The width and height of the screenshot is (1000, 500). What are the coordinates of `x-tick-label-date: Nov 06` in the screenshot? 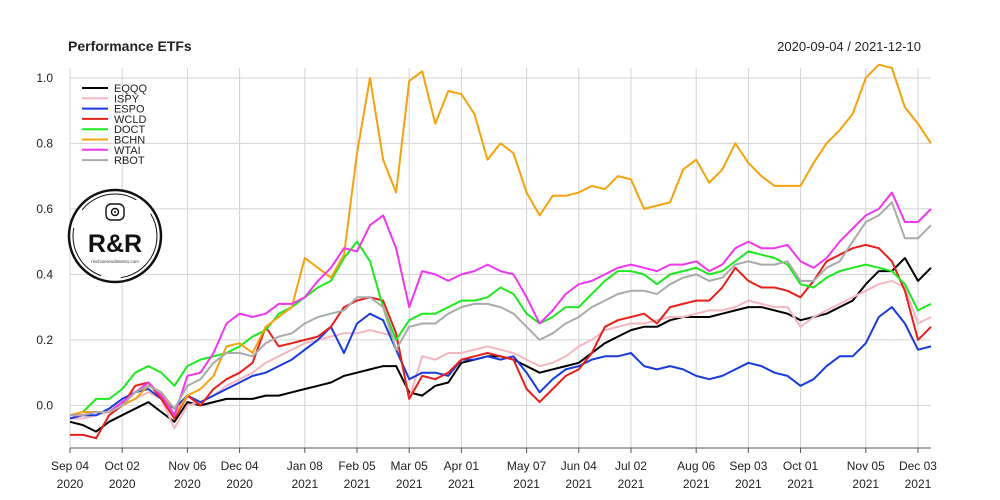 It's located at (187, 466).